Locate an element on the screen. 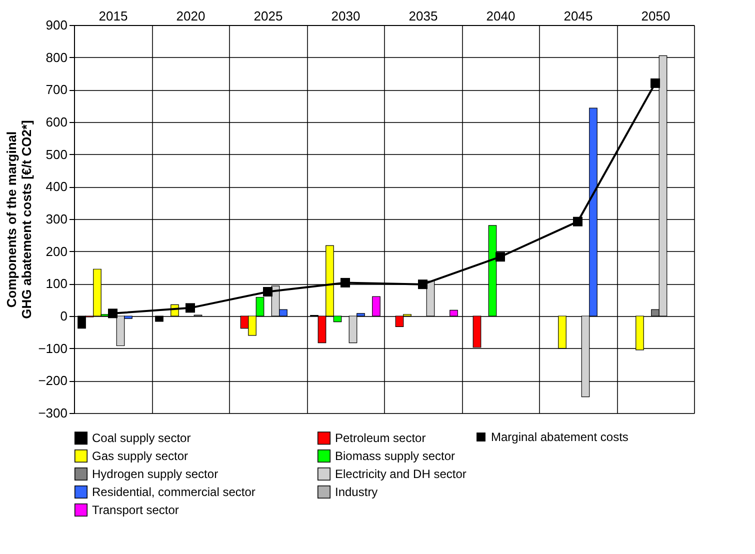 The image size is (755, 554). legend-label: Biomass supply sector is located at coordinates (395, 456).